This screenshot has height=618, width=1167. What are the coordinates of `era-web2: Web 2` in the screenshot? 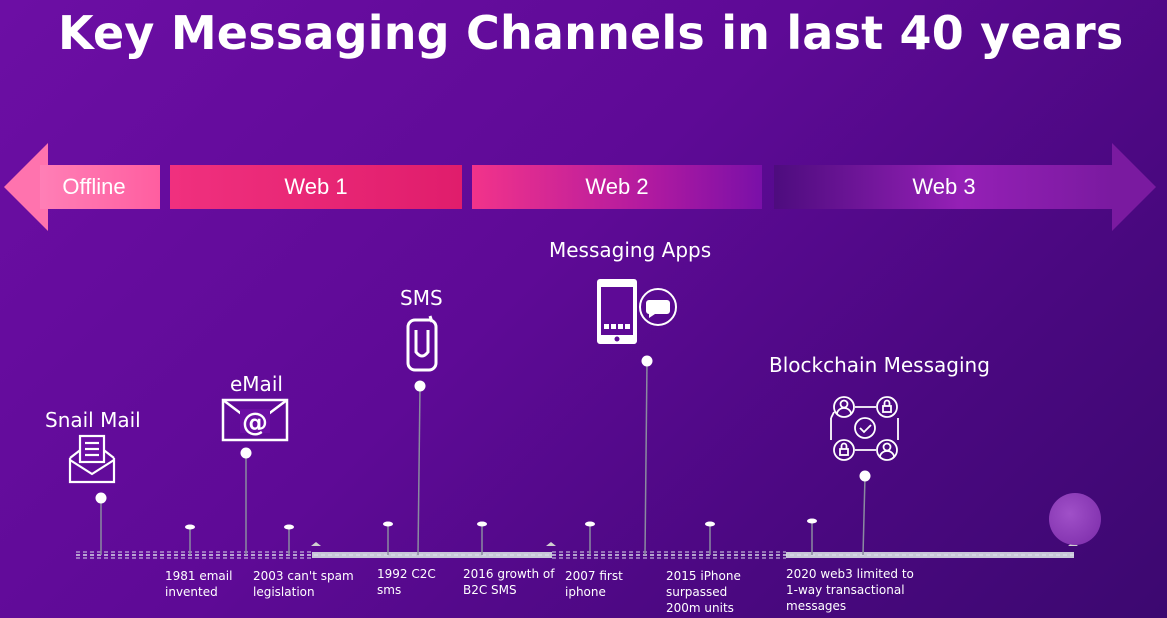 It's located at (617, 187).